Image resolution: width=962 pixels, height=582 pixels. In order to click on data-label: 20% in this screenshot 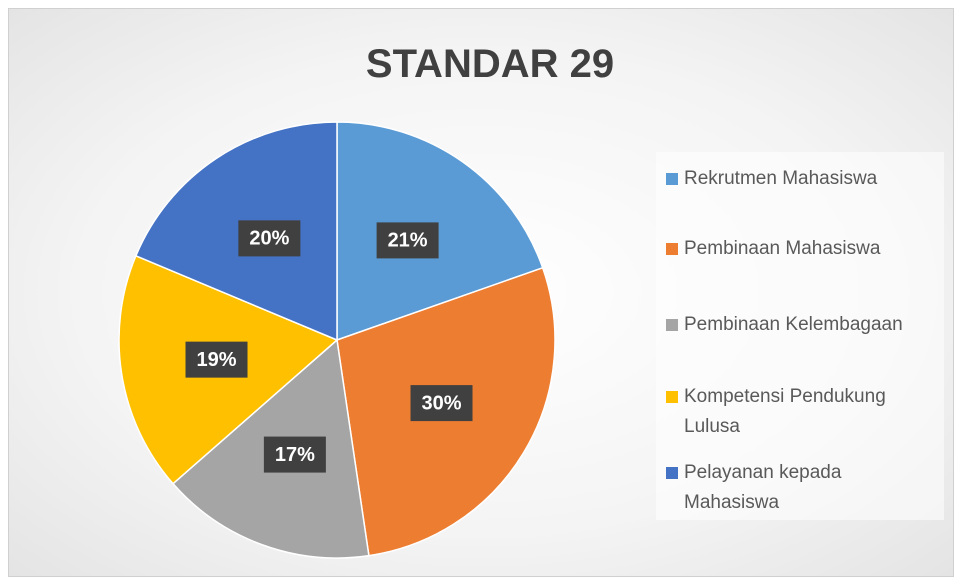, I will do `click(269, 238)`.